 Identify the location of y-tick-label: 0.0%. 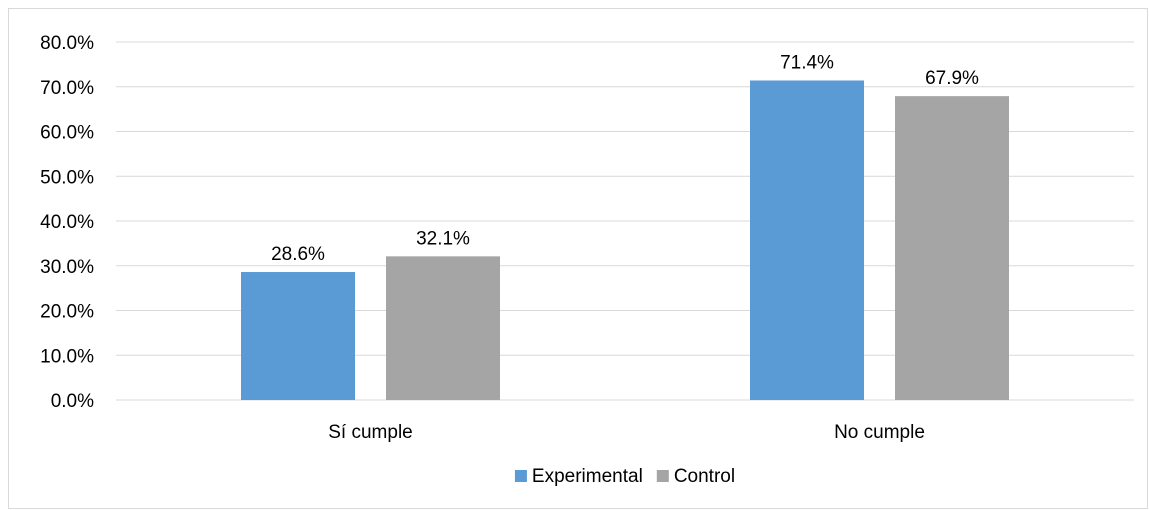
(72, 401).